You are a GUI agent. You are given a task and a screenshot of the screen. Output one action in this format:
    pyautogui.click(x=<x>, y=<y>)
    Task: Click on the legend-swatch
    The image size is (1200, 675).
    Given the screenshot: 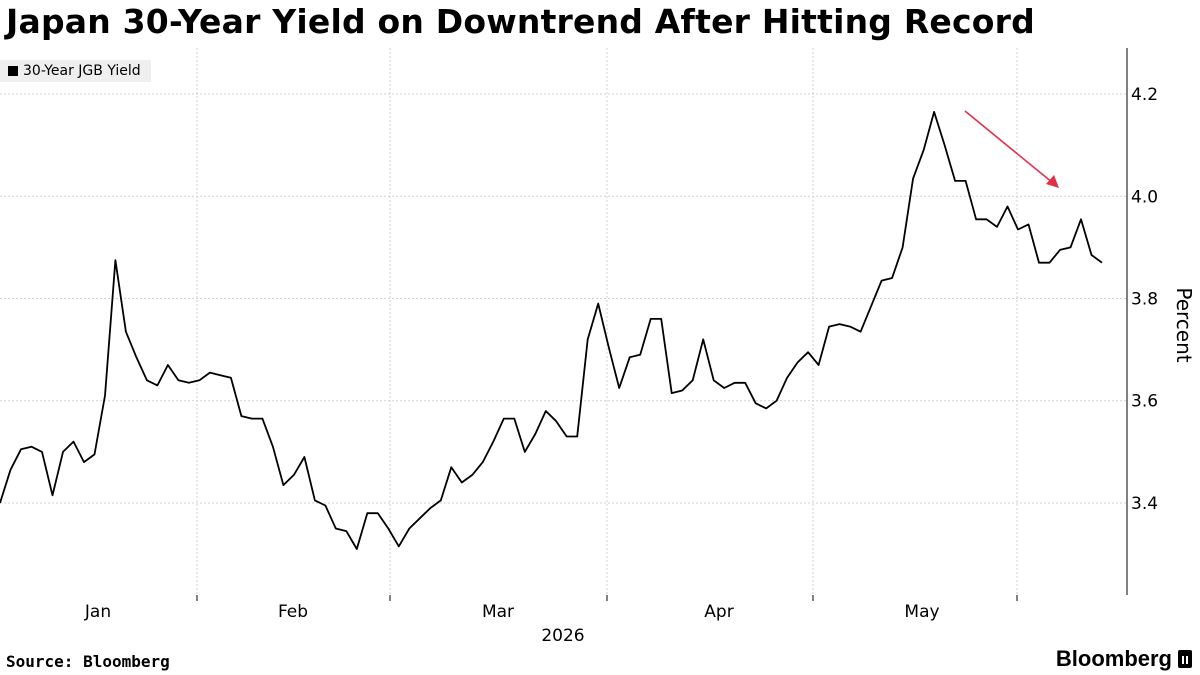 What is the action you would take?
    pyautogui.click(x=13, y=71)
    